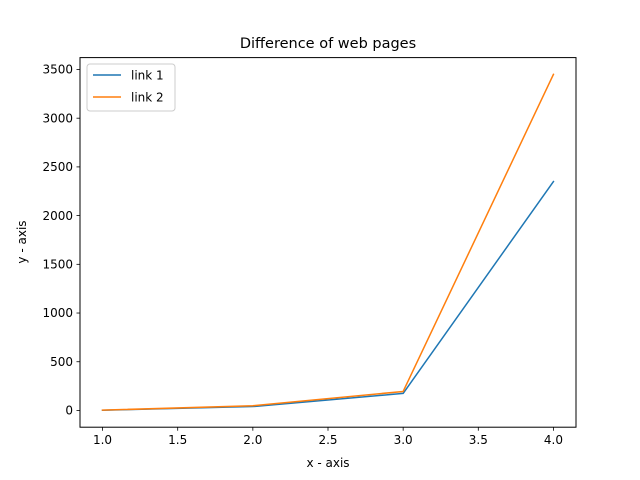  What do you see at coordinates (327, 463) in the screenshot?
I see `x-axis-label: x - axis` at bounding box center [327, 463].